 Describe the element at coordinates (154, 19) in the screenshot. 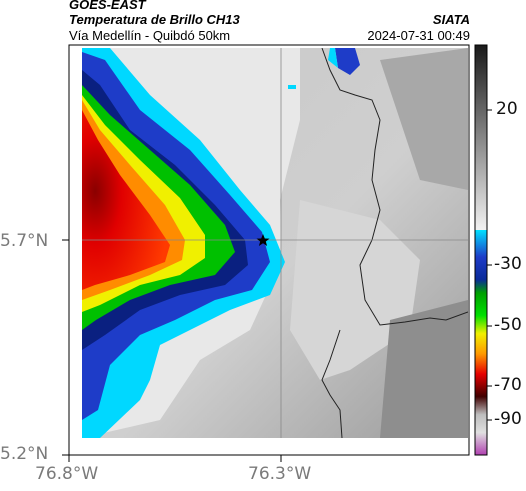

I see `product-title: Temperatura de Brillo CH13` at that location.